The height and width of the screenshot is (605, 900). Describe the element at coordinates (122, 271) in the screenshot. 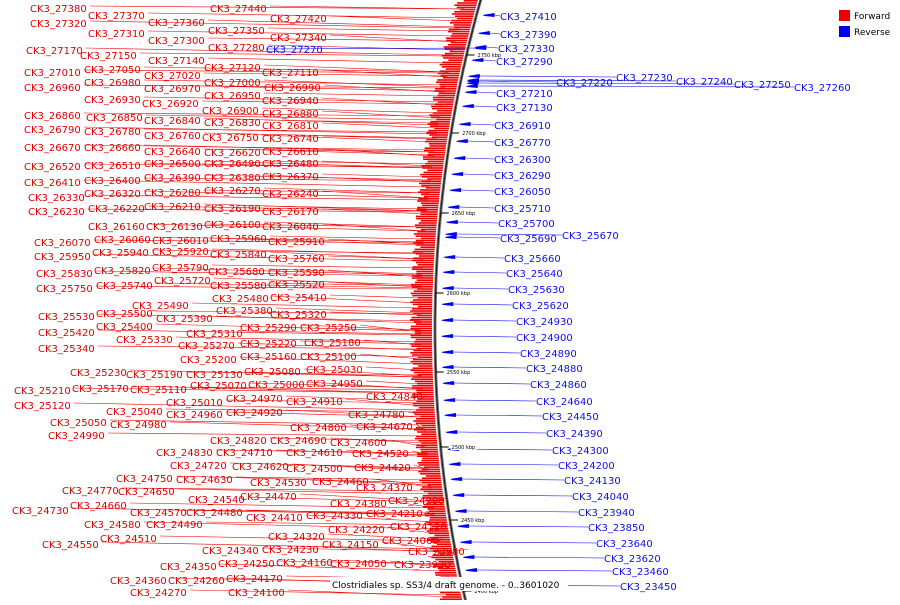

I see `forward-gene-label: CK3_25820` at that location.